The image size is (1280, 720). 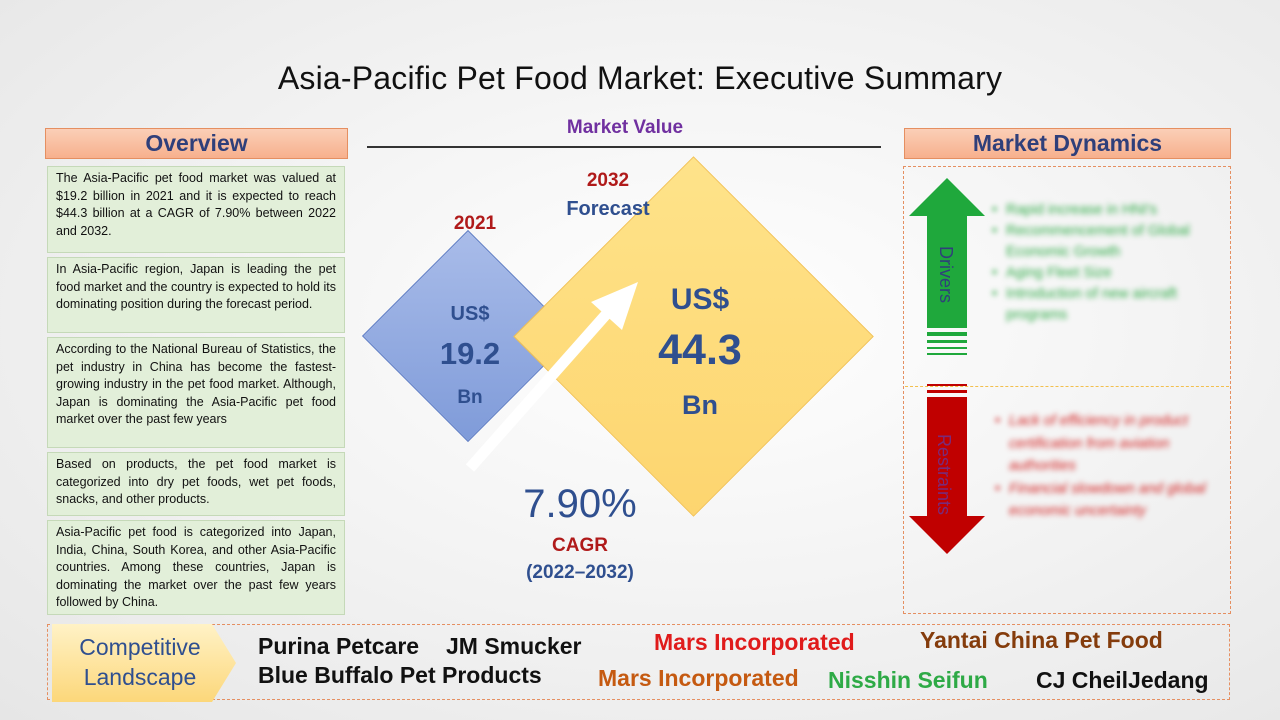 I want to click on value-2021-currency: US$, so click(x=470, y=314).